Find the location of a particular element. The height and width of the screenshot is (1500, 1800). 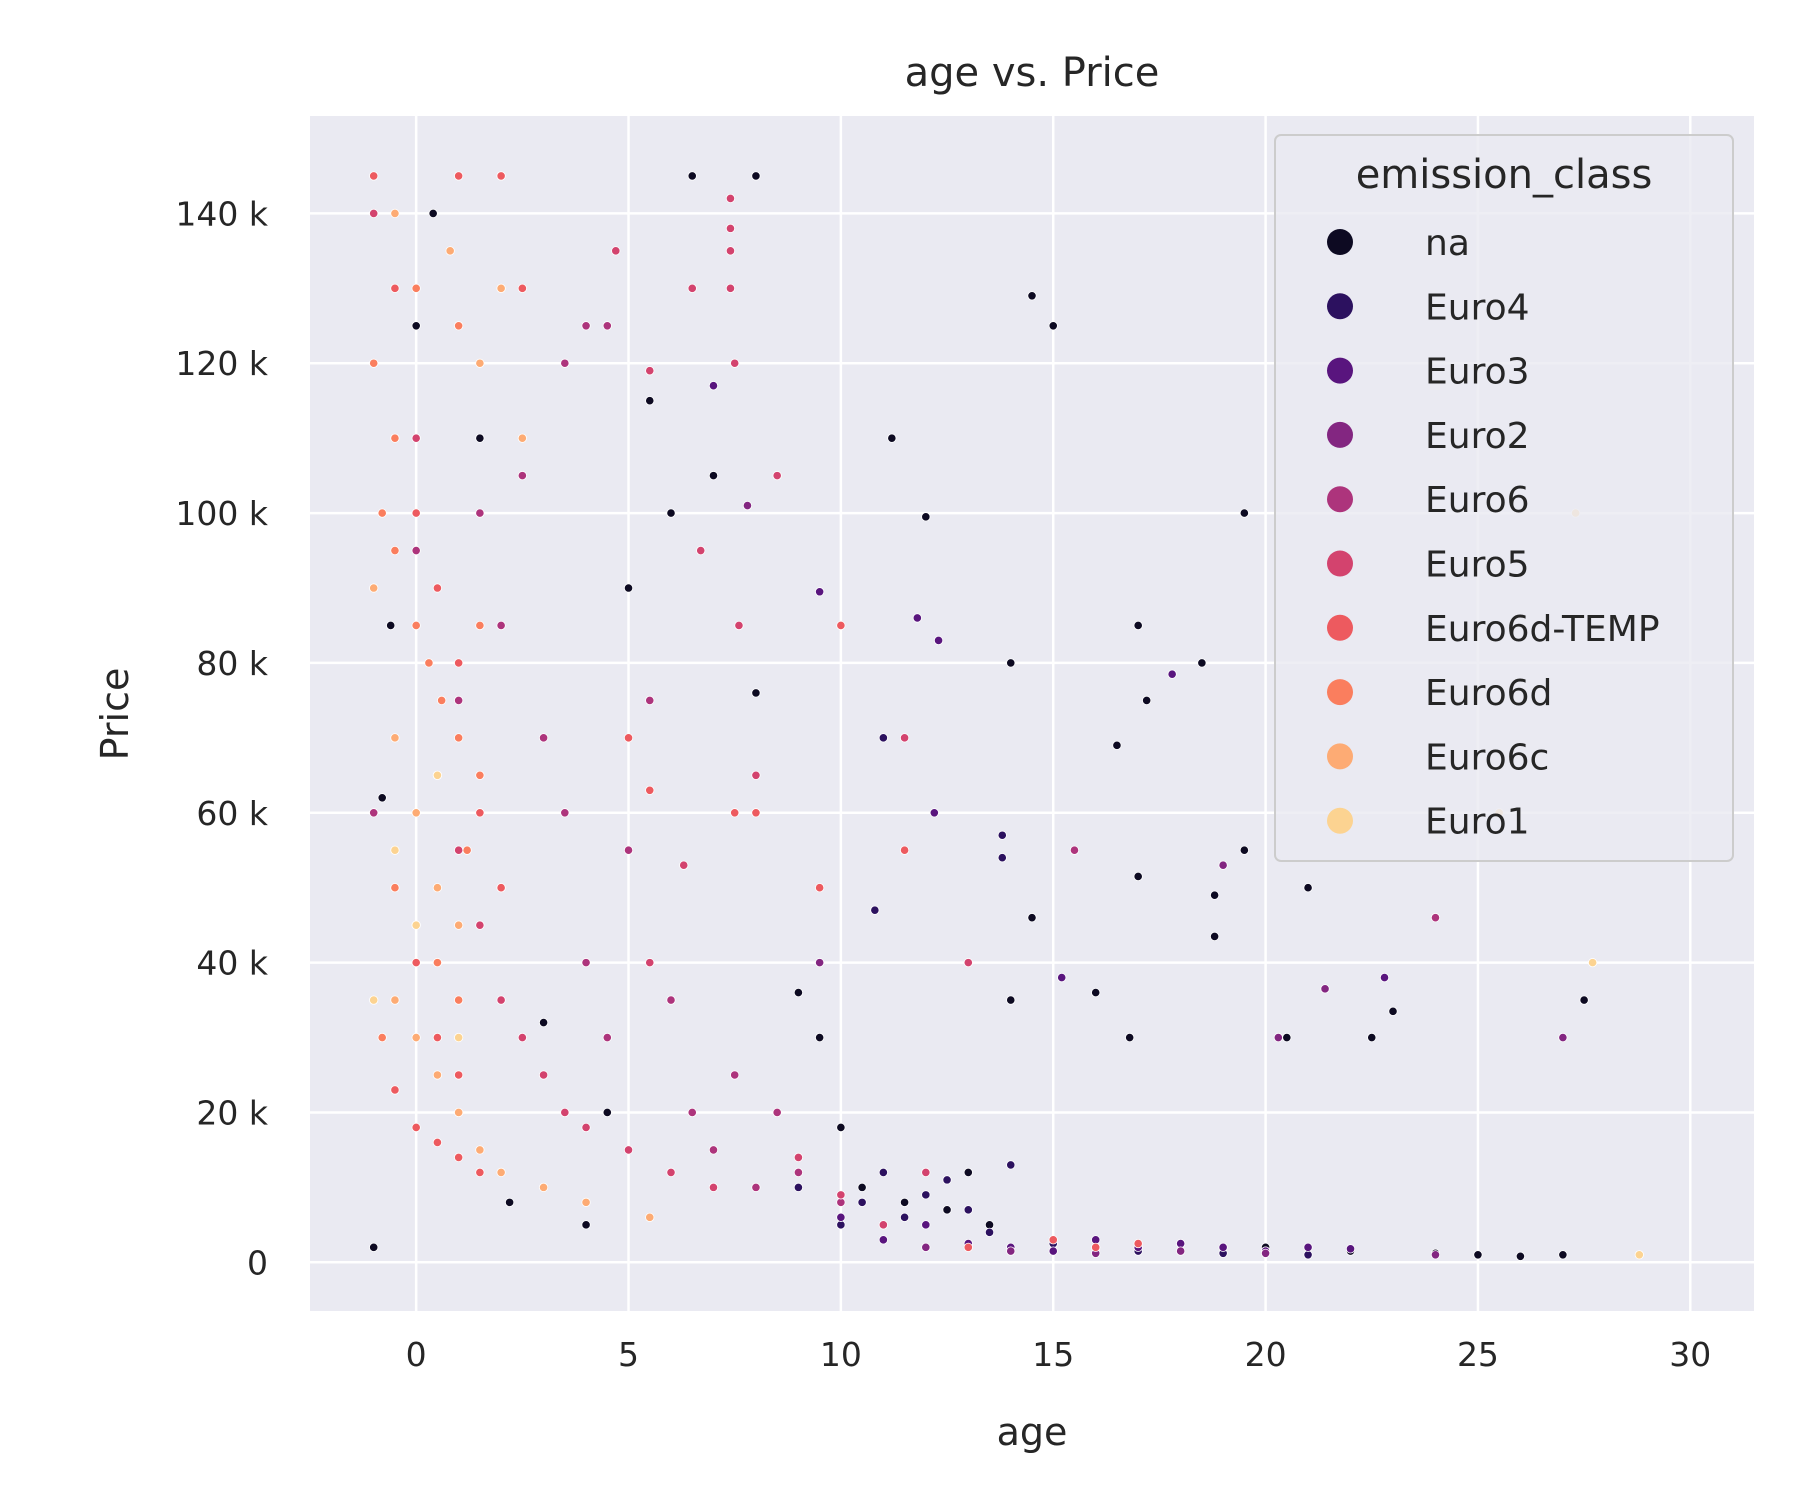

x-tick-label: 15 is located at coordinates (1053, 1354).